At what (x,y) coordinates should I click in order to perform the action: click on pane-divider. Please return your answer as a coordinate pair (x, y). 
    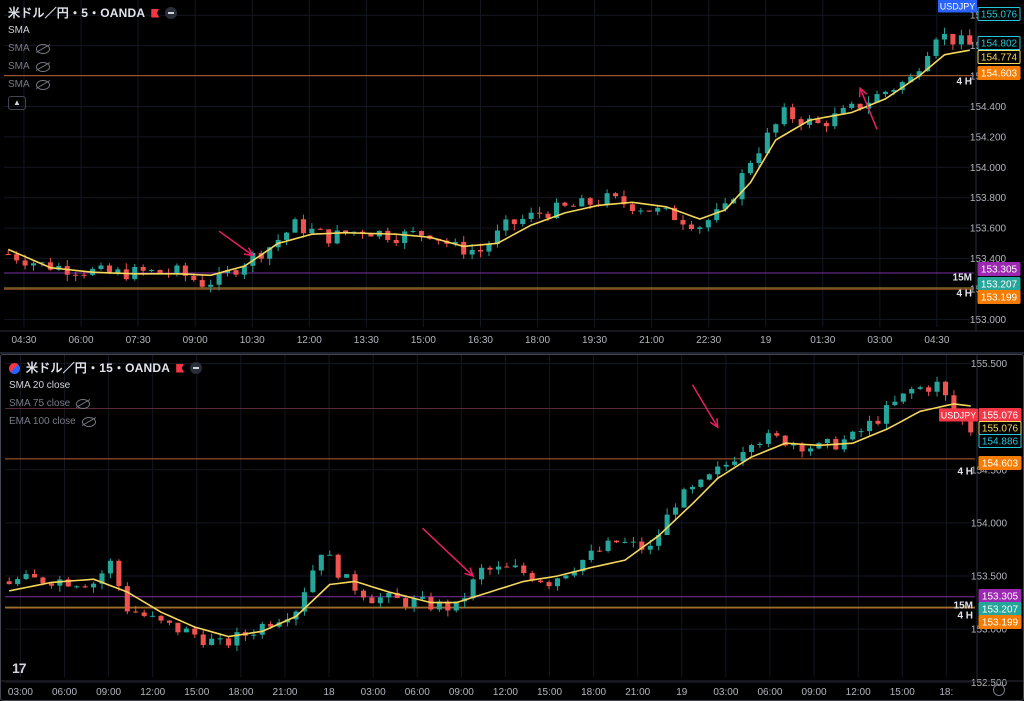
    Looking at the image, I should click on (512, 353).